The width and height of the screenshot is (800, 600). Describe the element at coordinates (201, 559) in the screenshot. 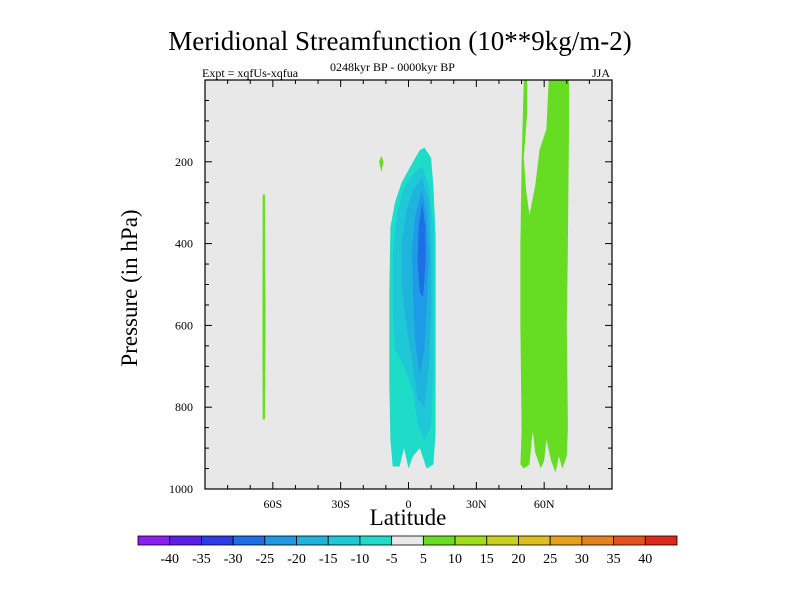

I see `colorbar-label: -35` at that location.